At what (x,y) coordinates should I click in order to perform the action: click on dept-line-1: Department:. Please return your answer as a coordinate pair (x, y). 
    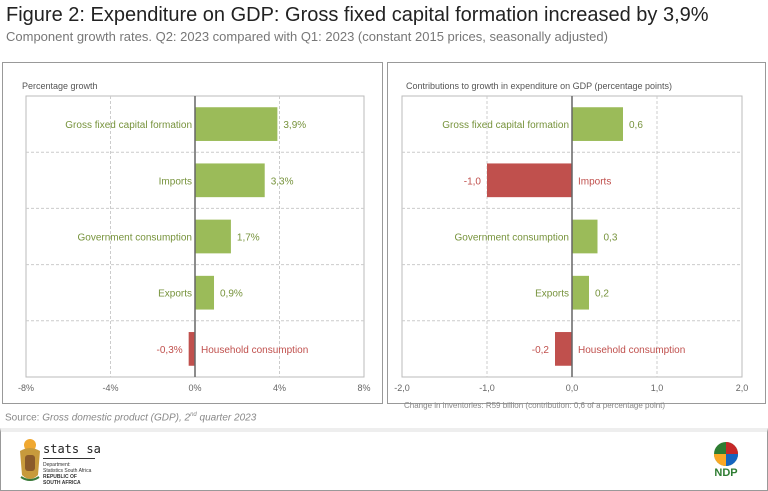
    Looking at the image, I should click on (57, 465).